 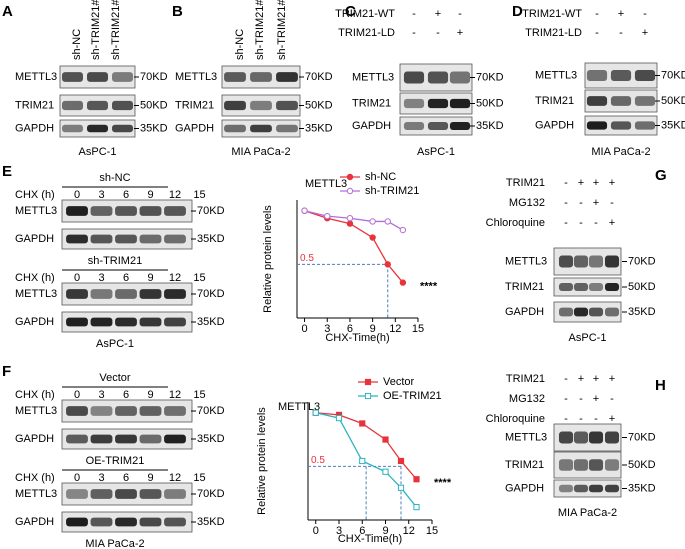 I want to click on panel-letter: C, so click(x=350, y=11).